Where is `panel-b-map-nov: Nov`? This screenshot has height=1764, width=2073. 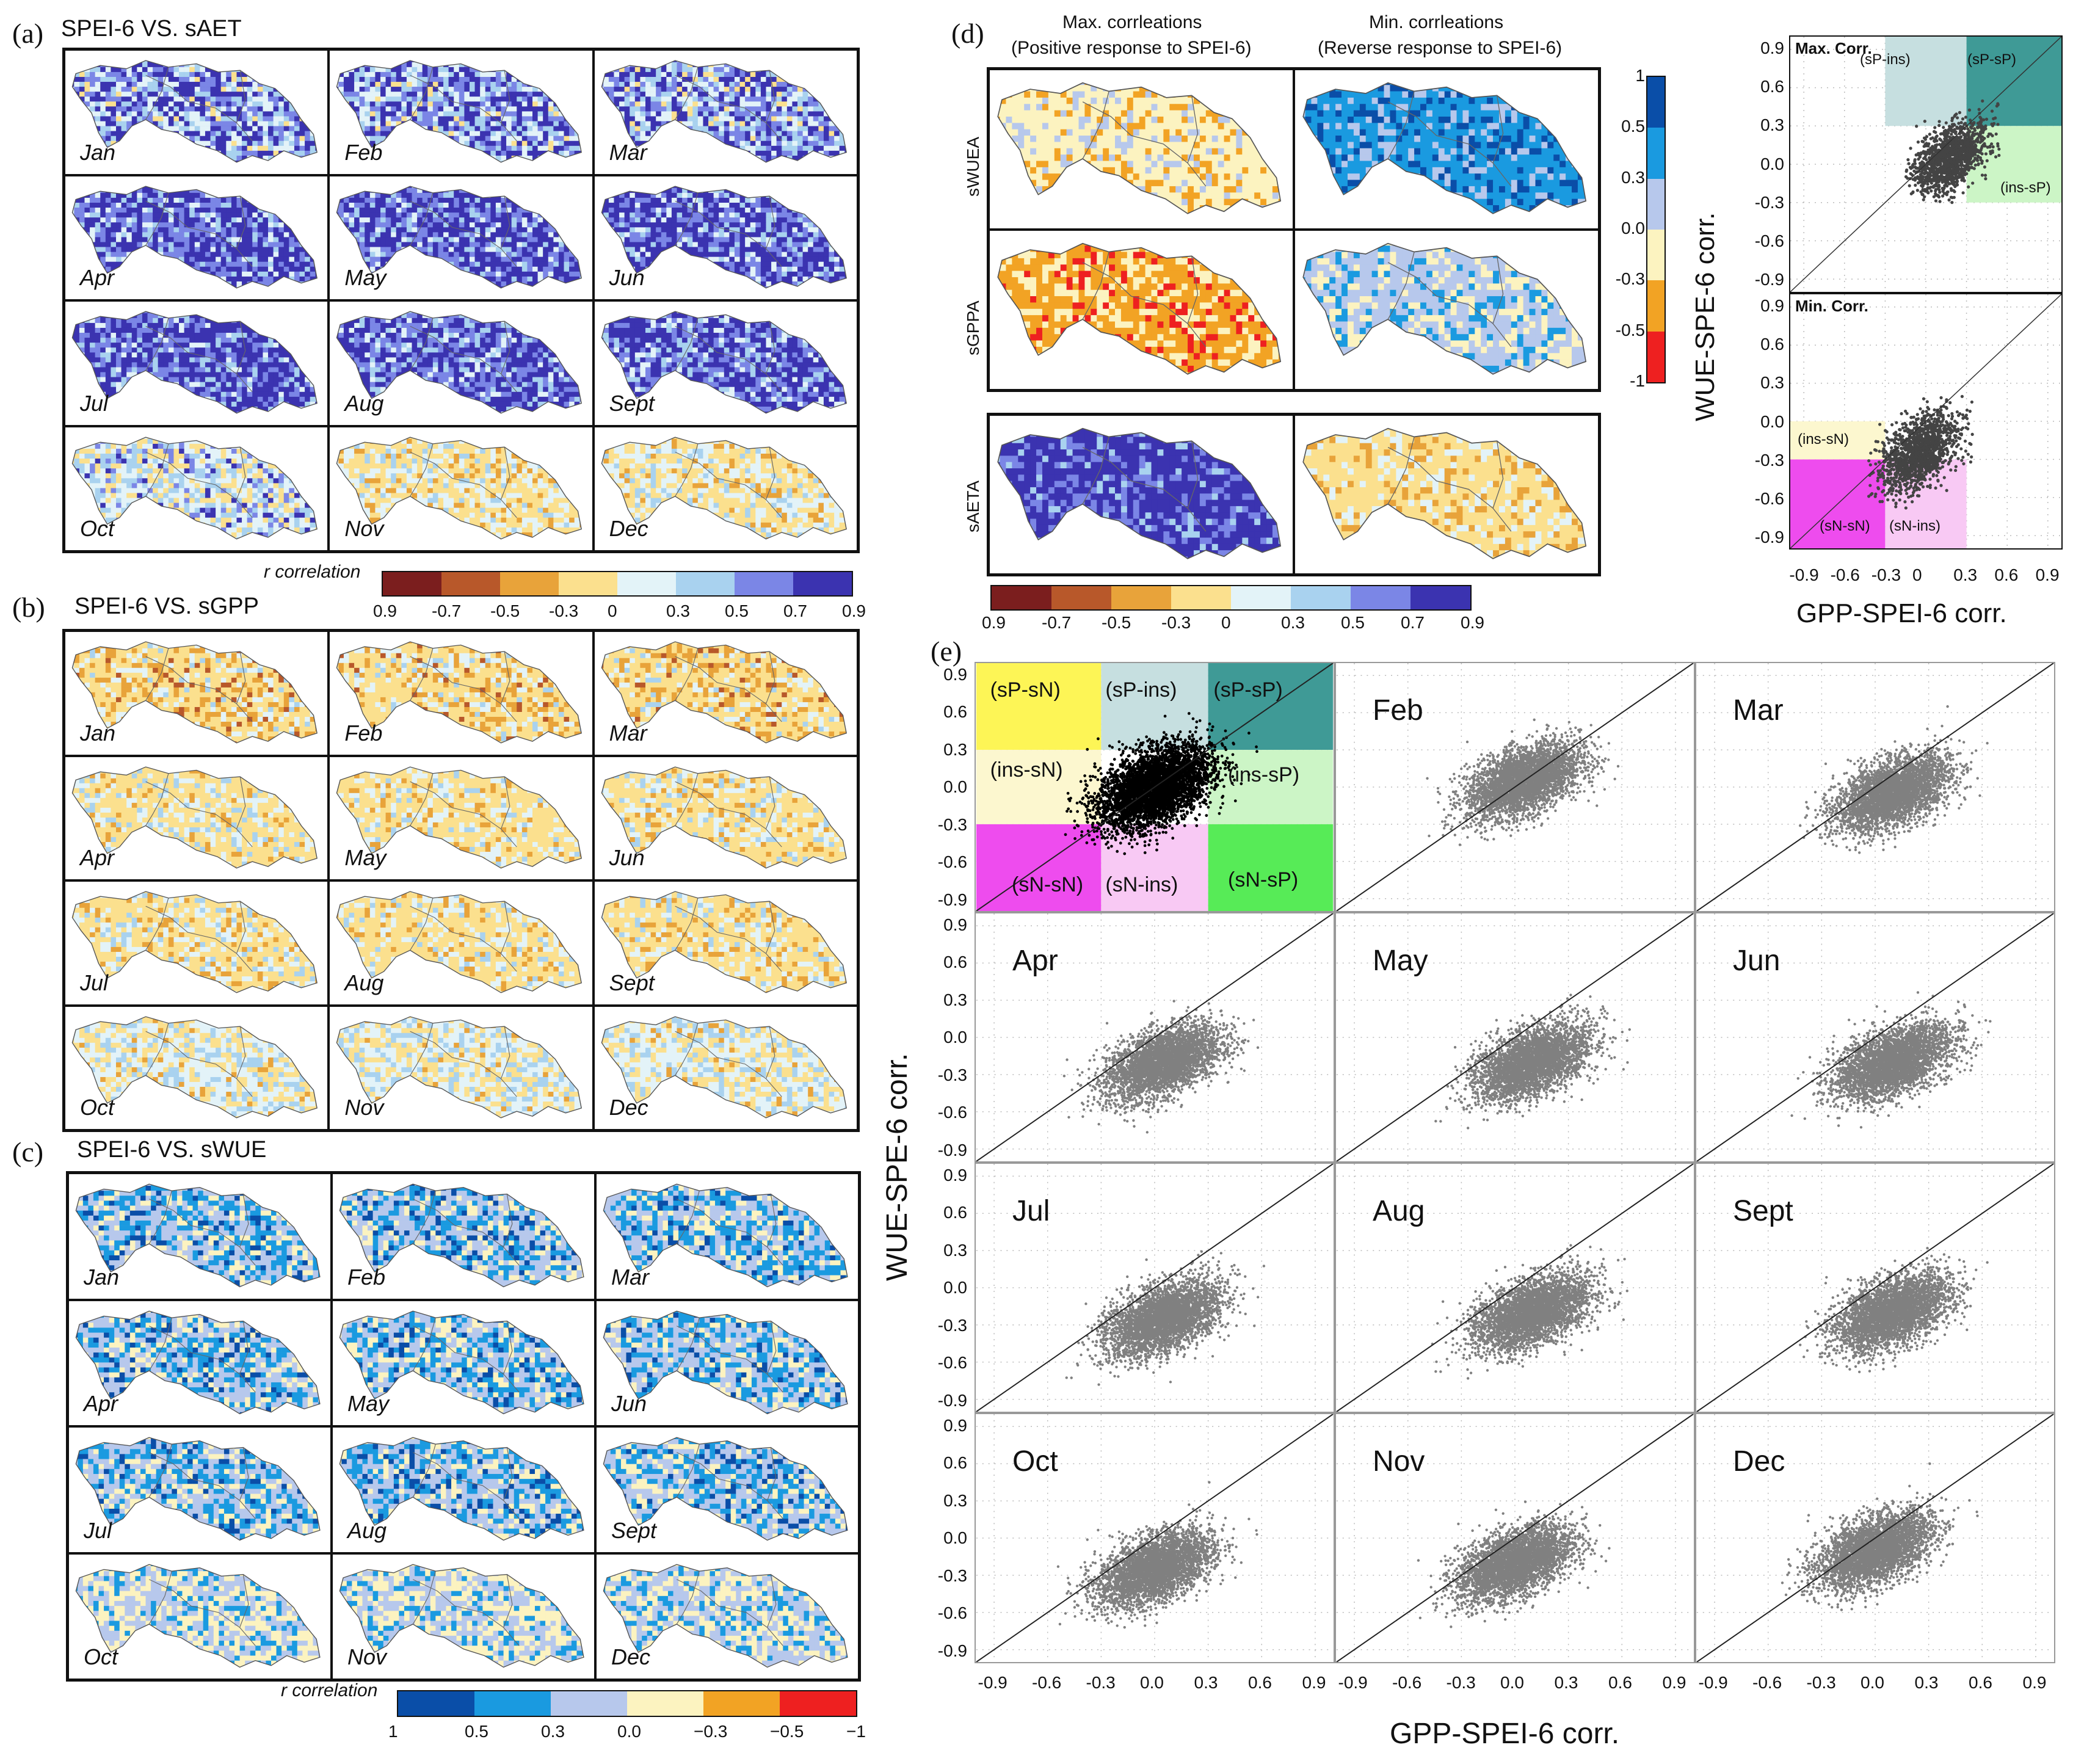 panel-b-map-nov: Nov is located at coordinates (461, 1068).